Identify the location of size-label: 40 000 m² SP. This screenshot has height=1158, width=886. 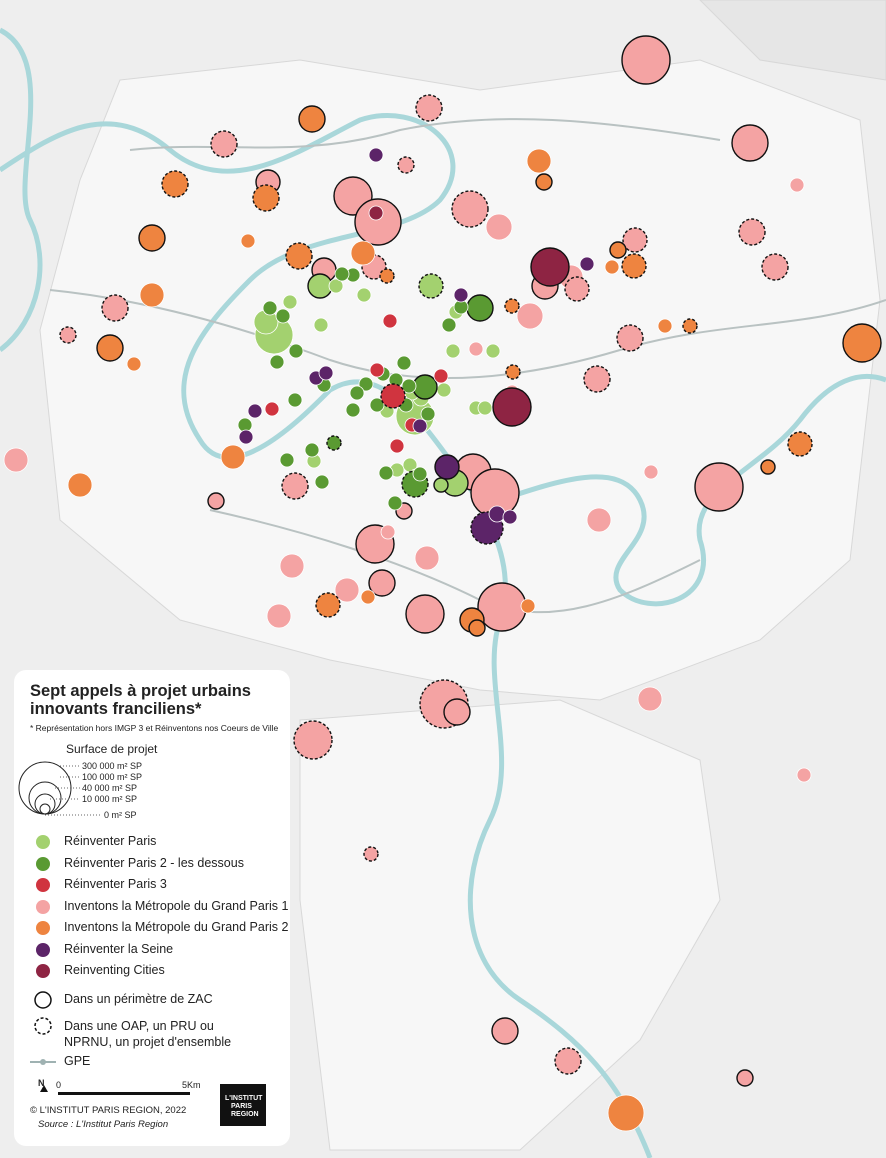
(110, 788).